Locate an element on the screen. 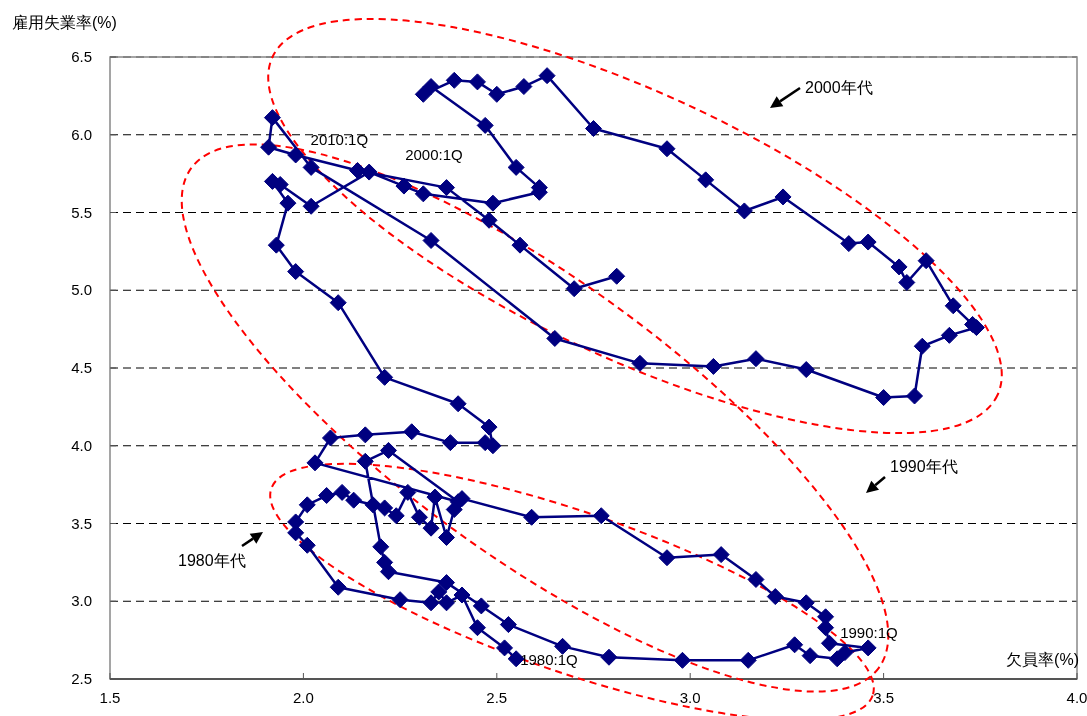  x-tick-label: 2.5 is located at coordinates (497, 697).